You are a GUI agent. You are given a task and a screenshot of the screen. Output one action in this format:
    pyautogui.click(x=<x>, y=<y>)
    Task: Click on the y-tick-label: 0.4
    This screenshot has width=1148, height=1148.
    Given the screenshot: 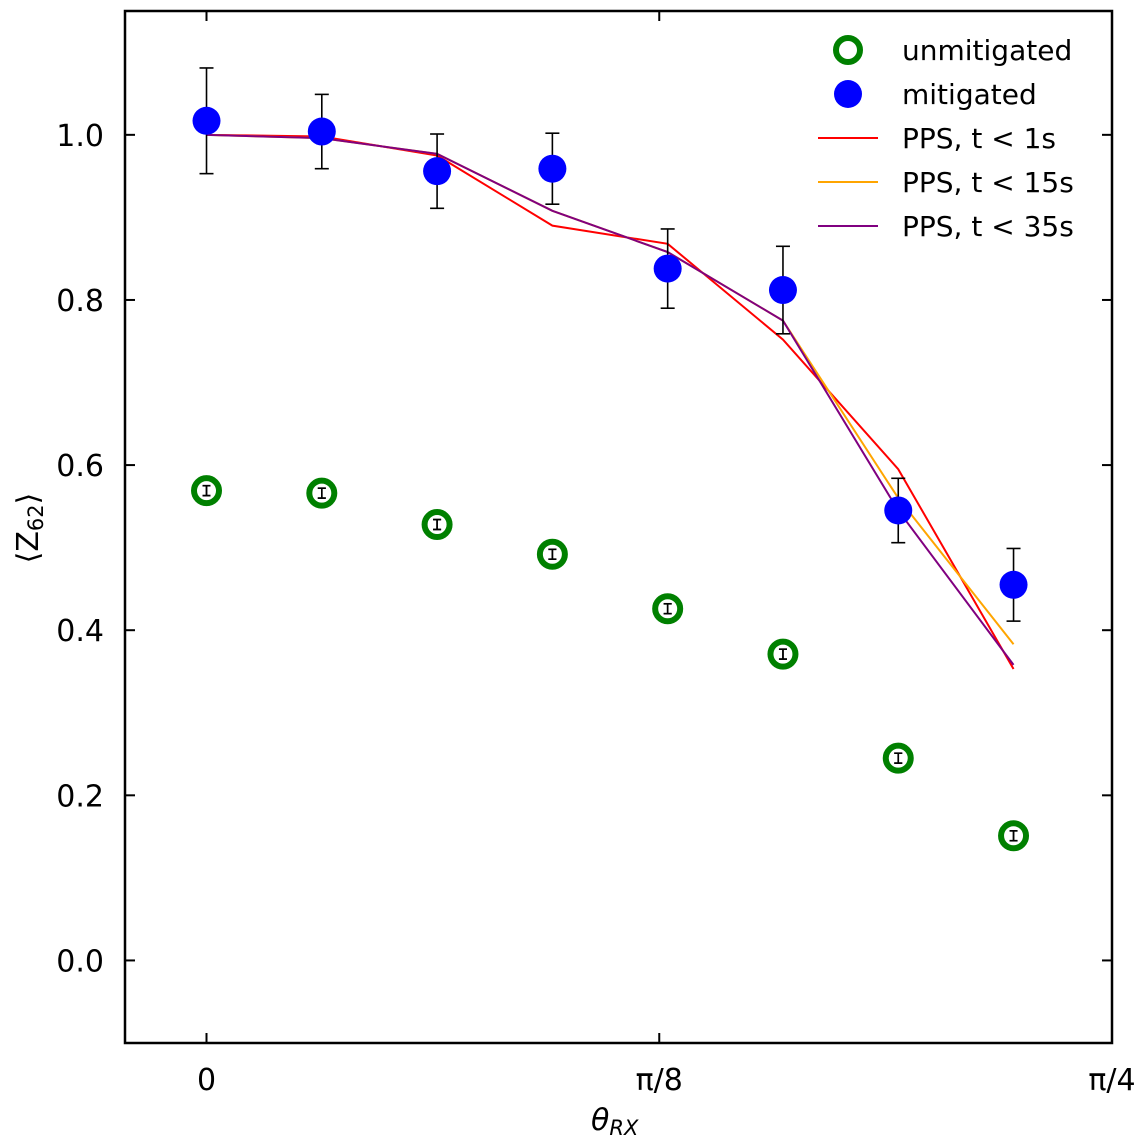 What is the action you would take?
    pyautogui.click(x=80, y=631)
    